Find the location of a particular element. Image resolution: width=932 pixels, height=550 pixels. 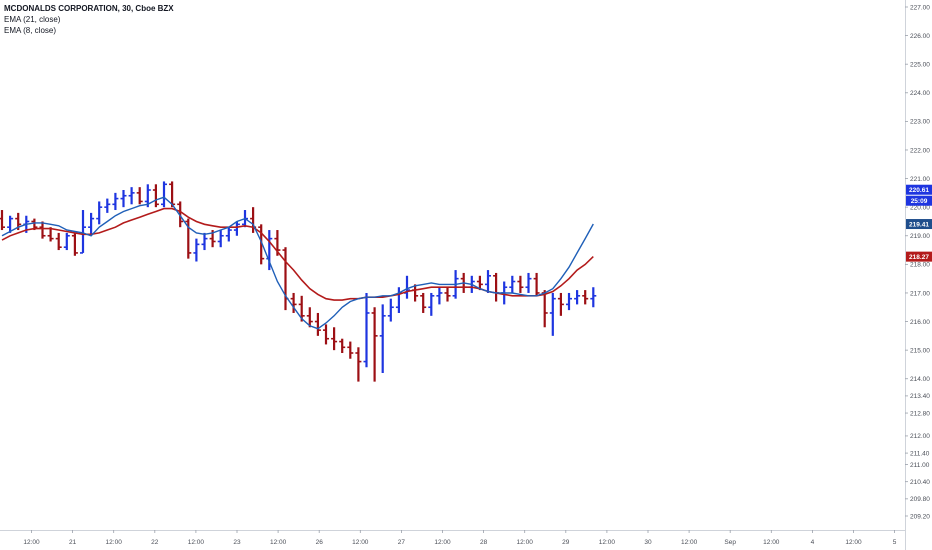

time-tick-label: 23 is located at coordinates (237, 542).